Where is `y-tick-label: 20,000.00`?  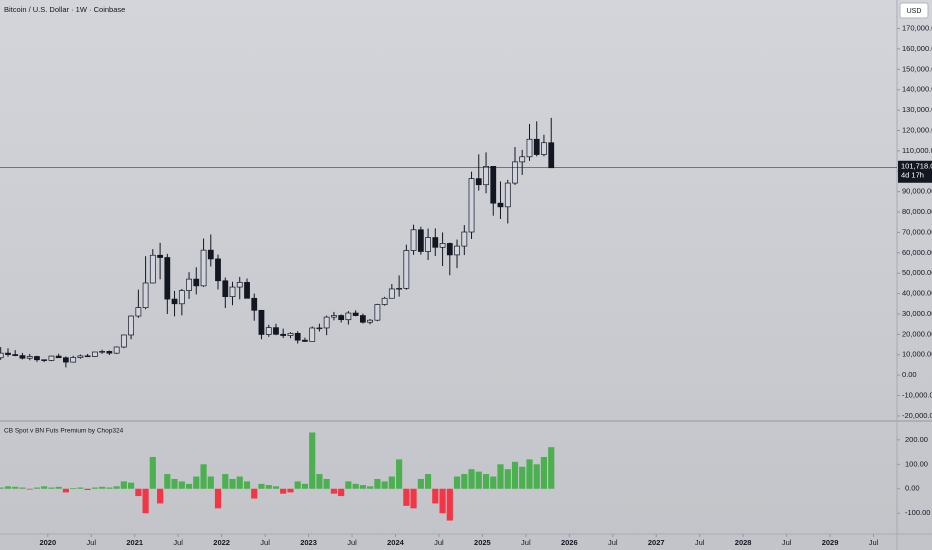 y-tick-label: 20,000.00 is located at coordinates (917, 333).